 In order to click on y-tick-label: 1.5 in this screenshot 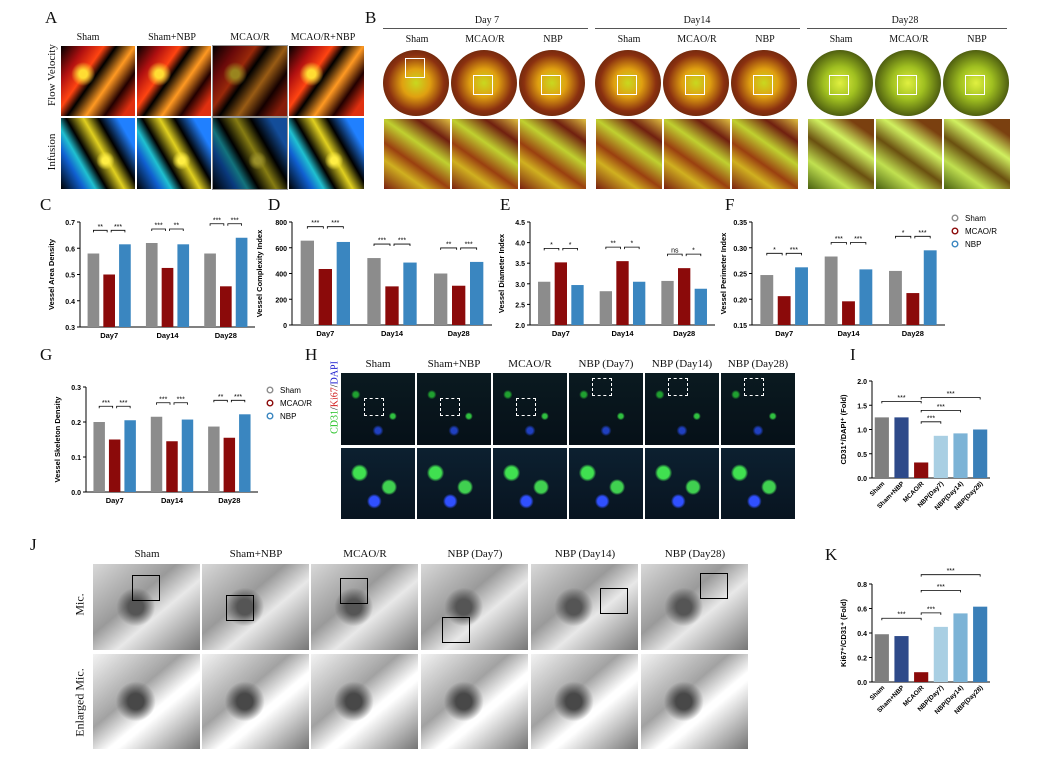, I will do `click(862, 406)`.